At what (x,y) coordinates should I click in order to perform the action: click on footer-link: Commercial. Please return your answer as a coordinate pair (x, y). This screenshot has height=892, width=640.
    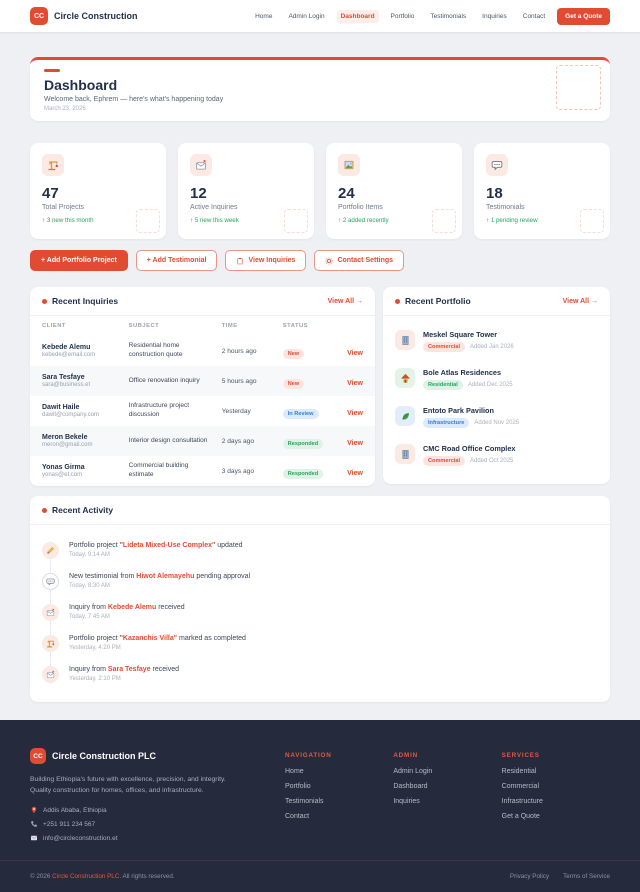
    Looking at the image, I should click on (520, 786).